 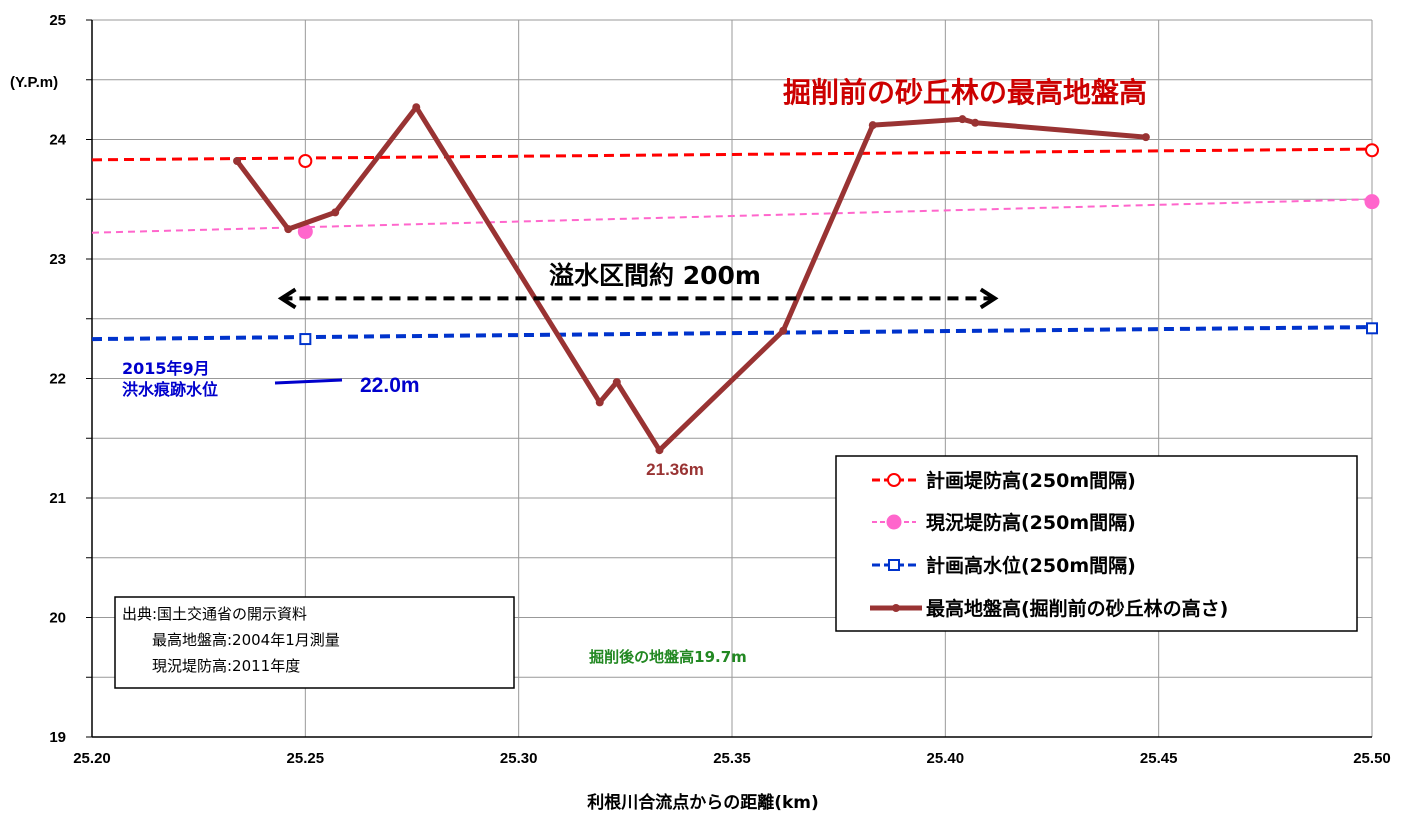 What do you see at coordinates (226, 666) in the screenshot?
I see `source-line3: 現況堤防高:2011年度` at bounding box center [226, 666].